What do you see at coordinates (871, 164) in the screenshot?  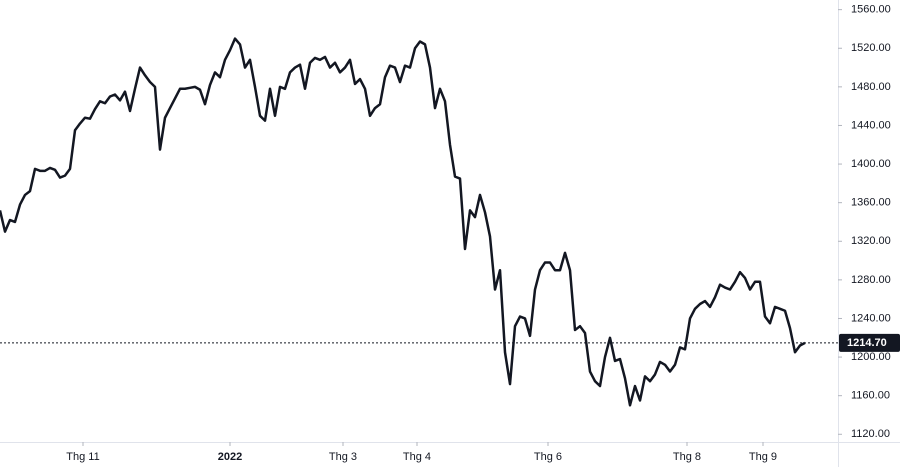 I see `y-tick-label: 1400.00` at bounding box center [871, 164].